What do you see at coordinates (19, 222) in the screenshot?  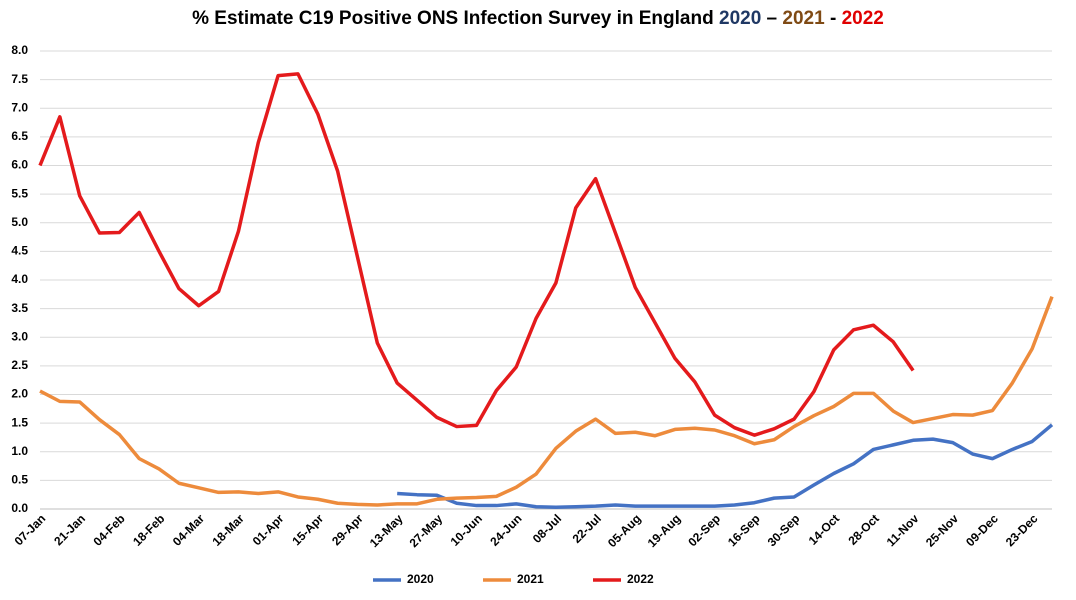 I see `y-tick-label: 5.0` at bounding box center [19, 222].